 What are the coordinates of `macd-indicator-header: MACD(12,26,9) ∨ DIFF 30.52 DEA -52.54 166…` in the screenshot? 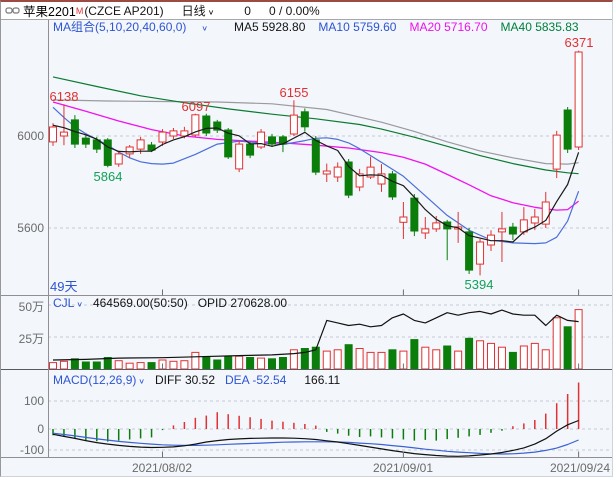 It's located at (197, 379).